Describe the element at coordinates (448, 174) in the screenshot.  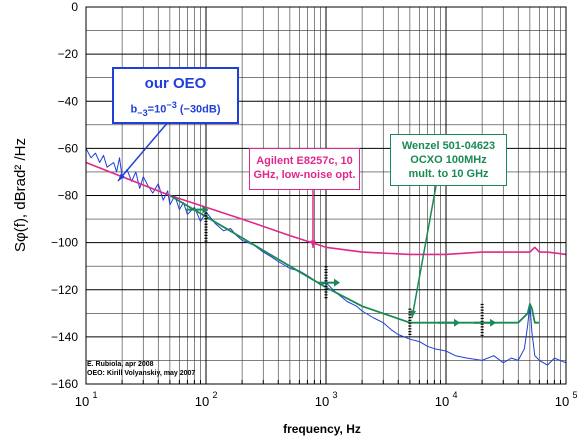
I see `annotation-wenzel-line: mult. to 10 GHz` at that location.